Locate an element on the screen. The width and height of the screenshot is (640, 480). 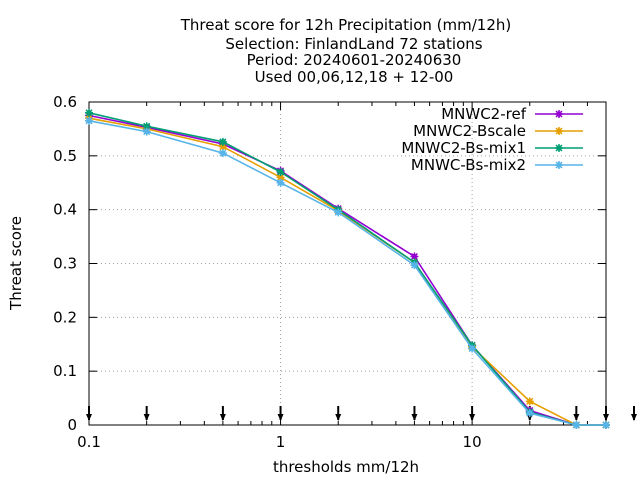
legend-entry: MNWC-Bs-mix2 is located at coordinates (497, 165).